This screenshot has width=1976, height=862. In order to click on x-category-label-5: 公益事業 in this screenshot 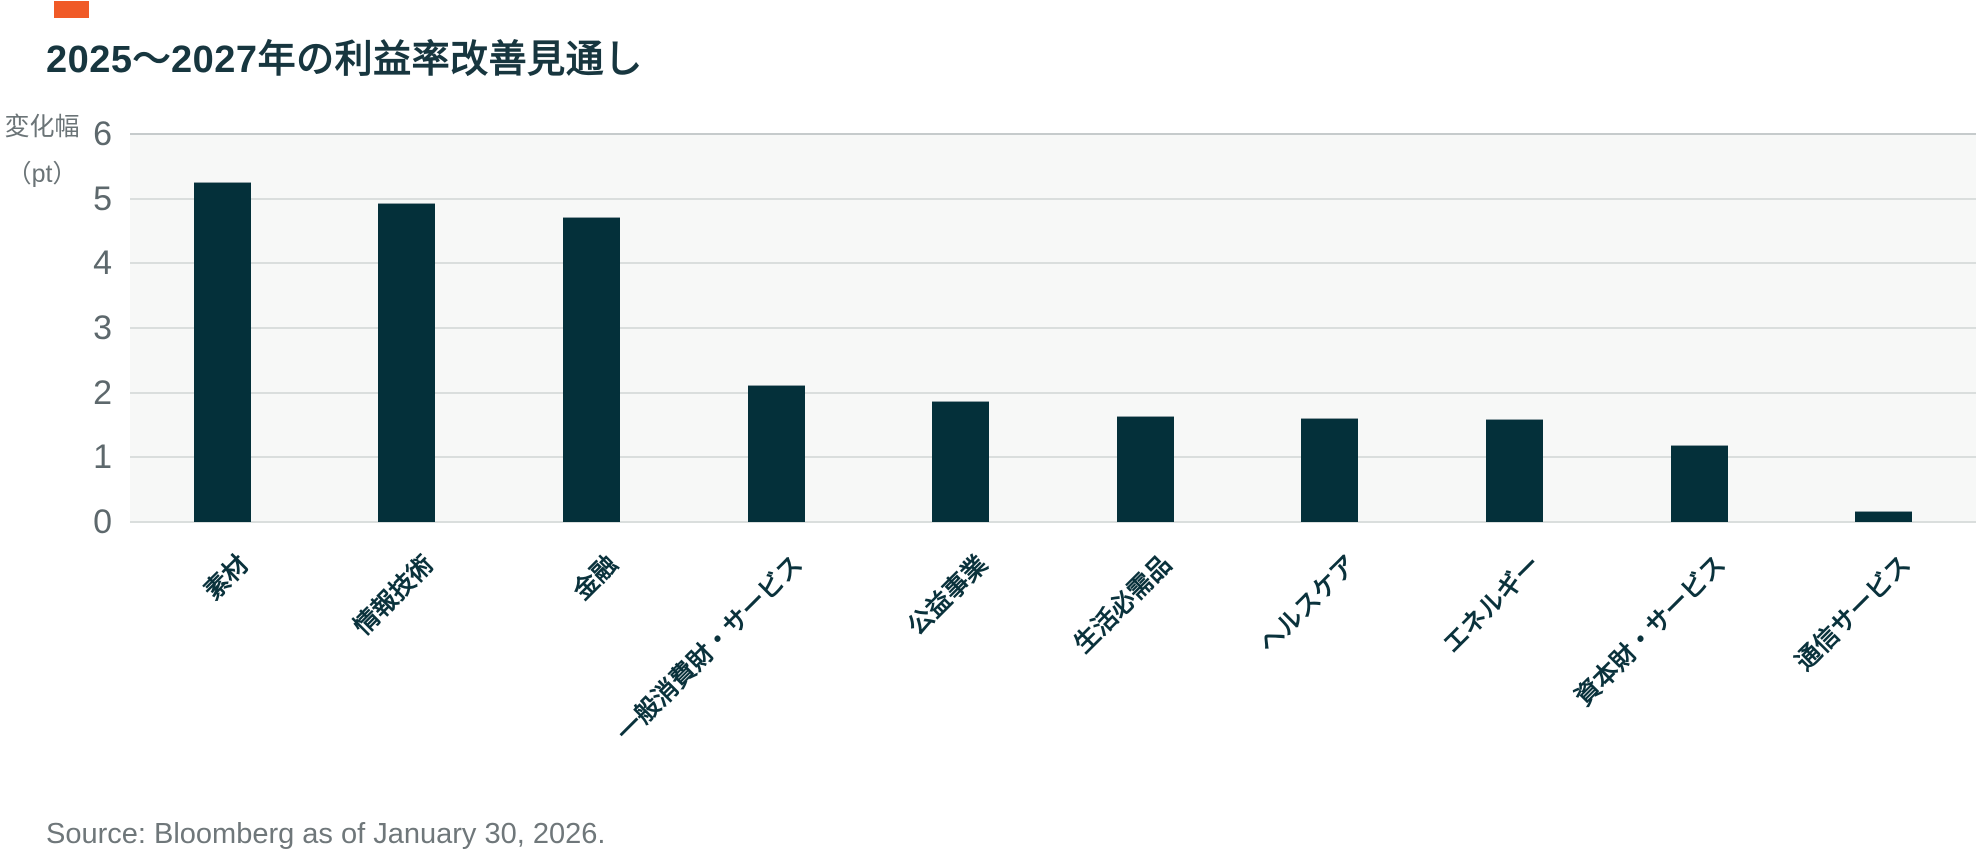, I will do `click(947, 595)`.